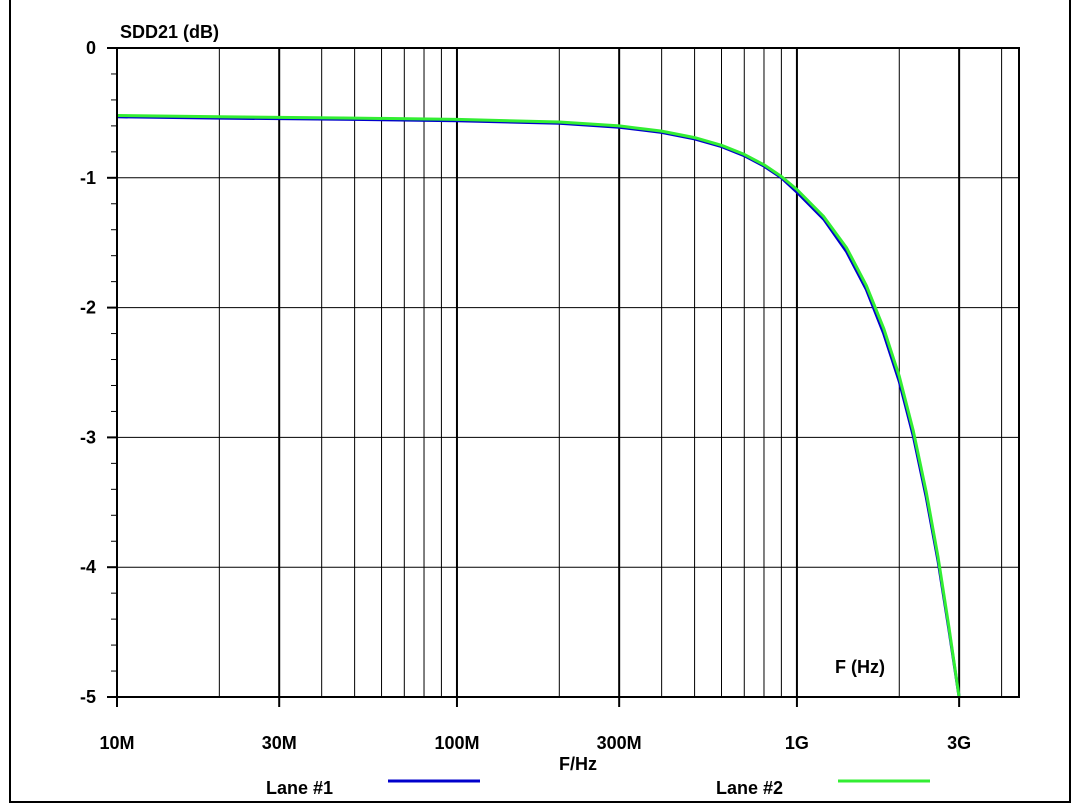 This screenshot has width=1082, height=805. I want to click on x-axis-label: F/Hz, so click(578, 764).